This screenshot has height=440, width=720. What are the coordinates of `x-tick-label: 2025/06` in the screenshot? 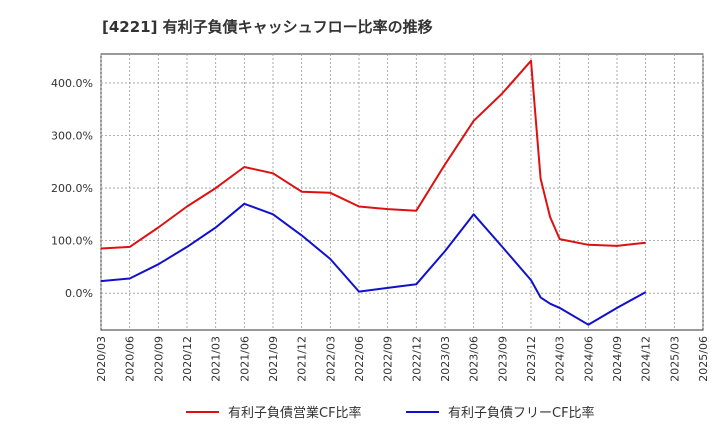 It's located at (703, 359).